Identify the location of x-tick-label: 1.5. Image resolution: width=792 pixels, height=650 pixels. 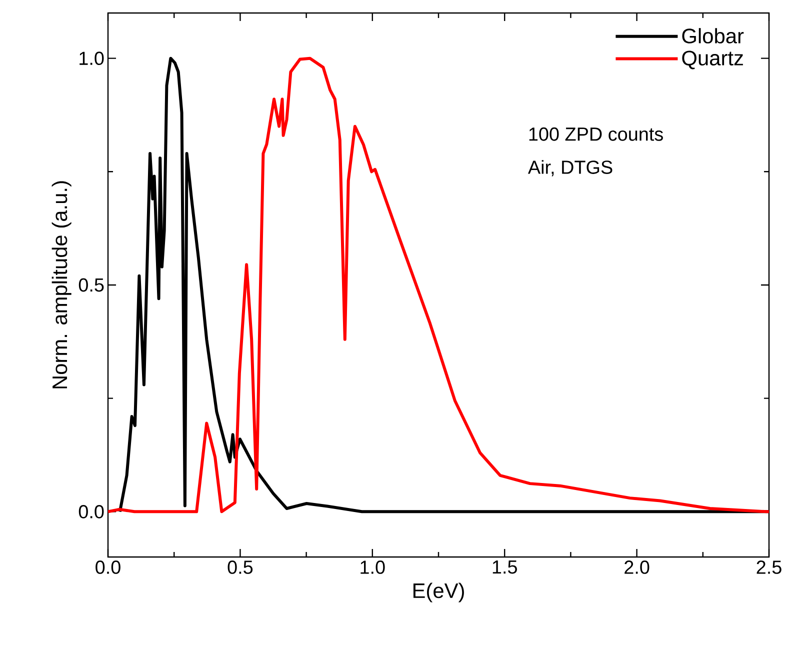
(504, 567).